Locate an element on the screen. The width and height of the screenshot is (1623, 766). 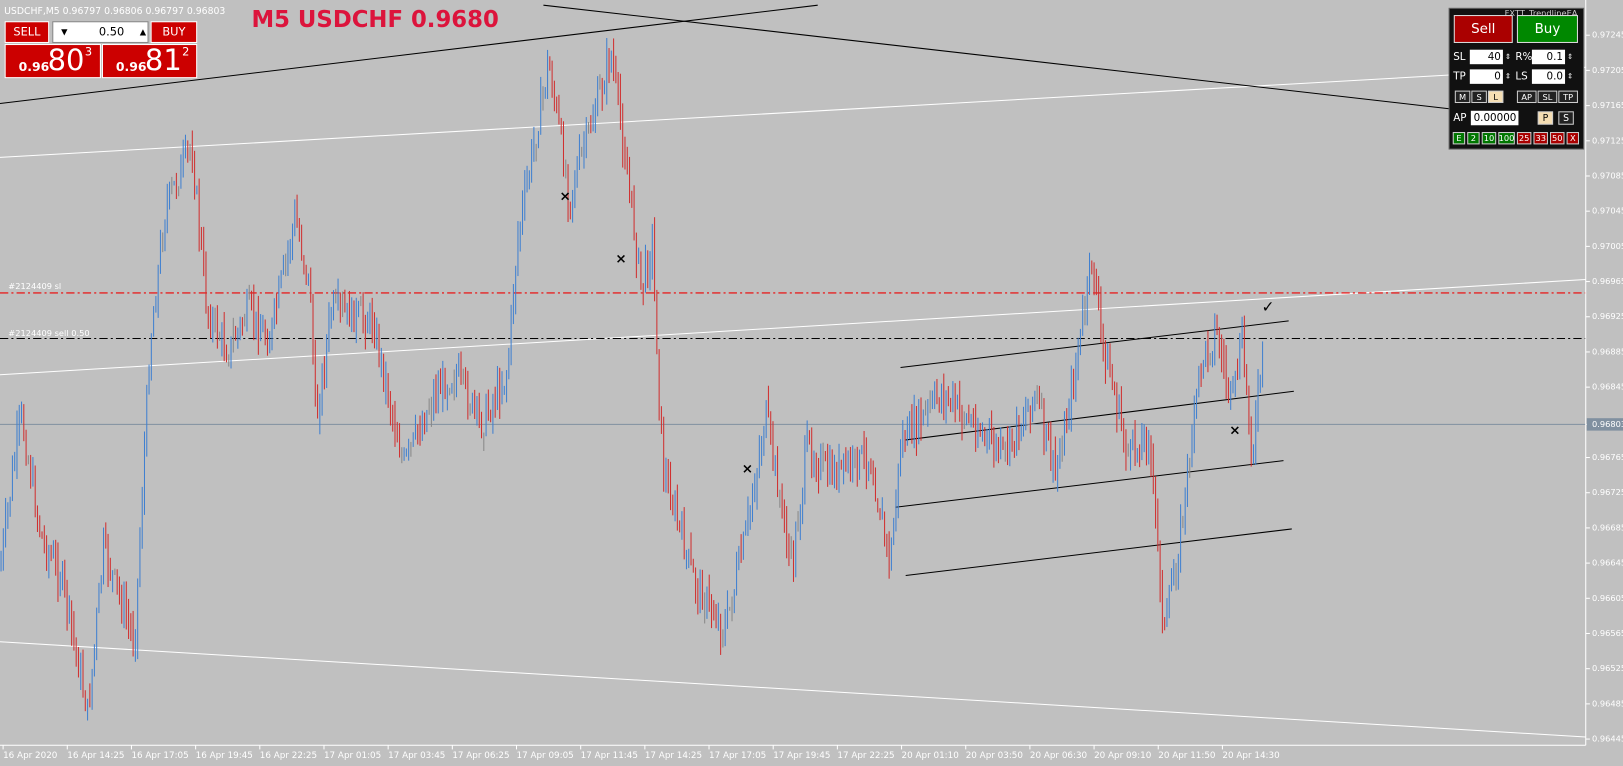
close-button-label: 33 is located at coordinates (1540, 138).